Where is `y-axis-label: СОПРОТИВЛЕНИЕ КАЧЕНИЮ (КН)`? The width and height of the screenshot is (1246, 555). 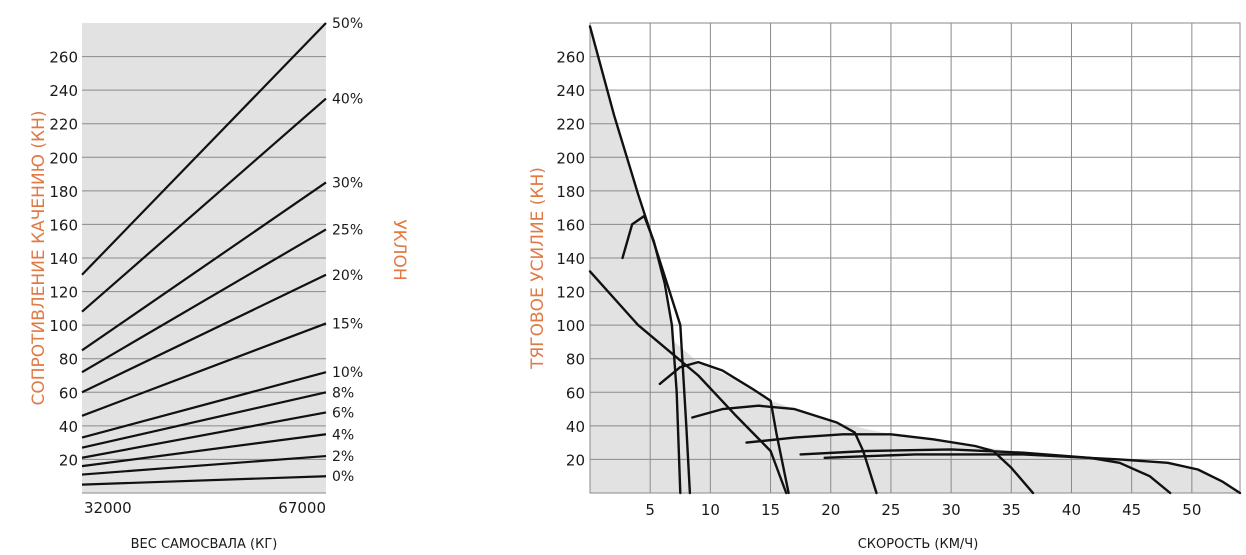
y-axis-label: СОПРОТИВЛЕНИЕ КАЧЕНИЮ (КН) is located at coordinates (39, 257).